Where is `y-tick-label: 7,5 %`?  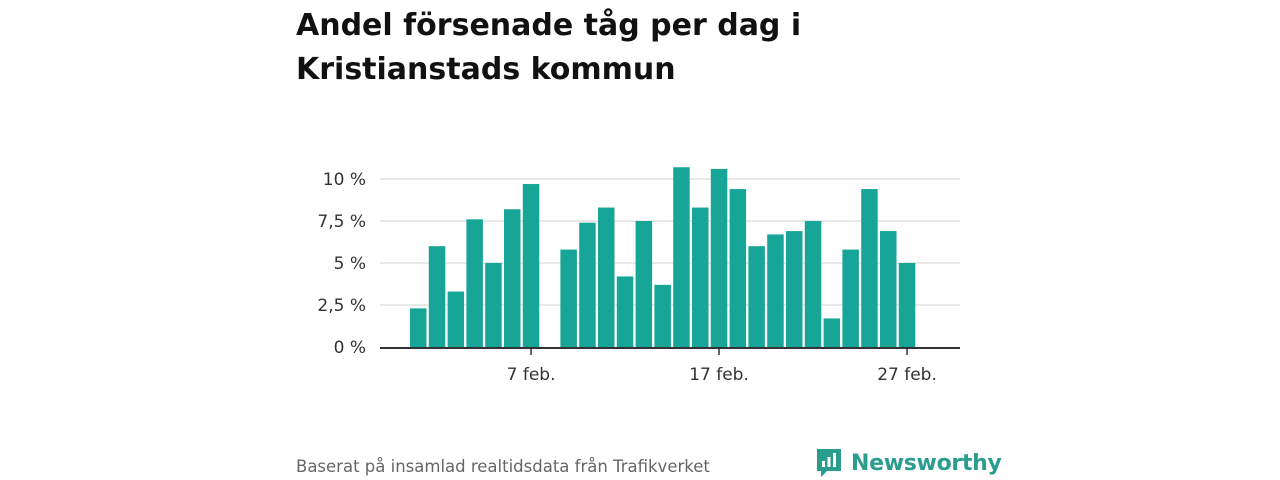 y-tick-label: 7,5 % is located at coordinates (341, 222).